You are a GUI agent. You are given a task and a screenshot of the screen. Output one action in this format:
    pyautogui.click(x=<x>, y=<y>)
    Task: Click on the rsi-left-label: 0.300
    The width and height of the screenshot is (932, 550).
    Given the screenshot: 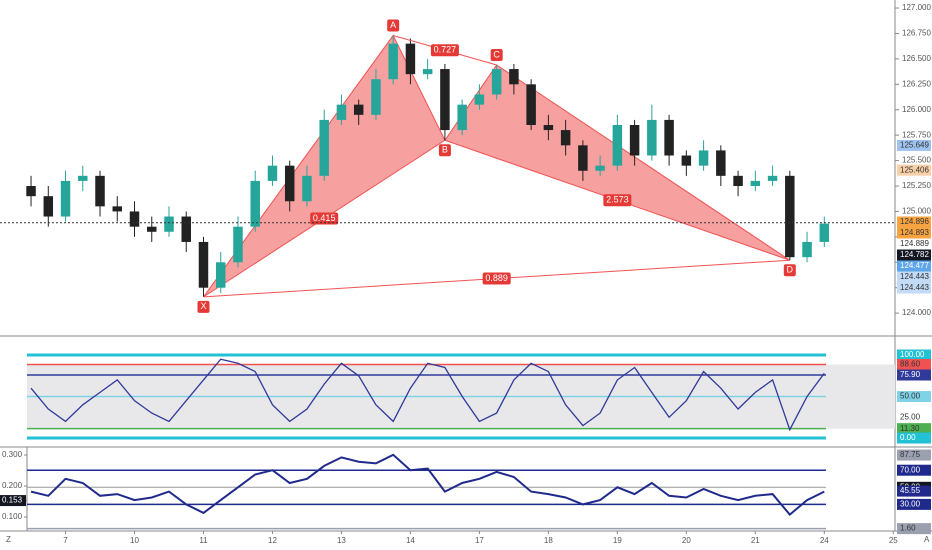 What is the action you would take?
    pyautogui.click(x=12, y=454)
    